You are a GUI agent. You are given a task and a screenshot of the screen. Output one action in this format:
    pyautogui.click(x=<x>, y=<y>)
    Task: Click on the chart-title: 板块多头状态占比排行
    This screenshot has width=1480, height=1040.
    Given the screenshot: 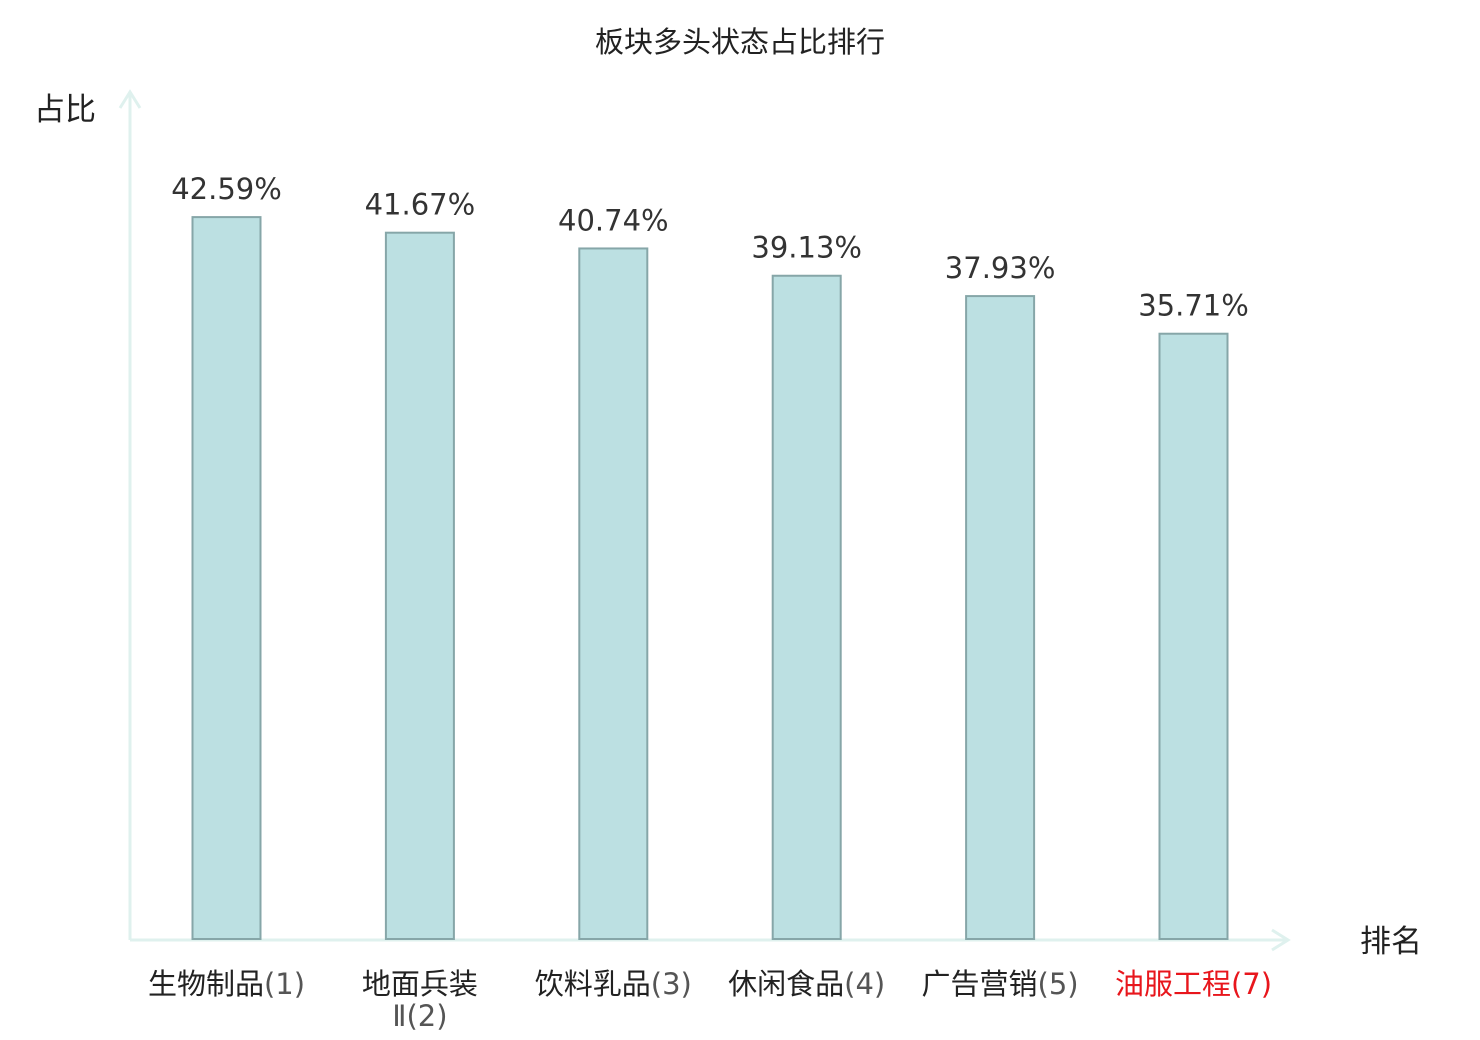 What is the action you would take?
    pyautogui.click(x=740, y=42)
    